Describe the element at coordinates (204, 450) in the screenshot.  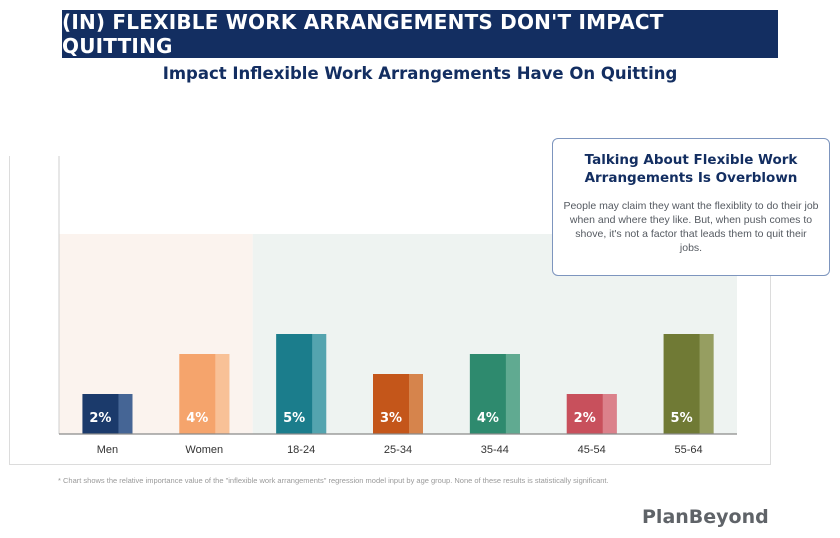
I see `x-tick-label: Women` at that location.